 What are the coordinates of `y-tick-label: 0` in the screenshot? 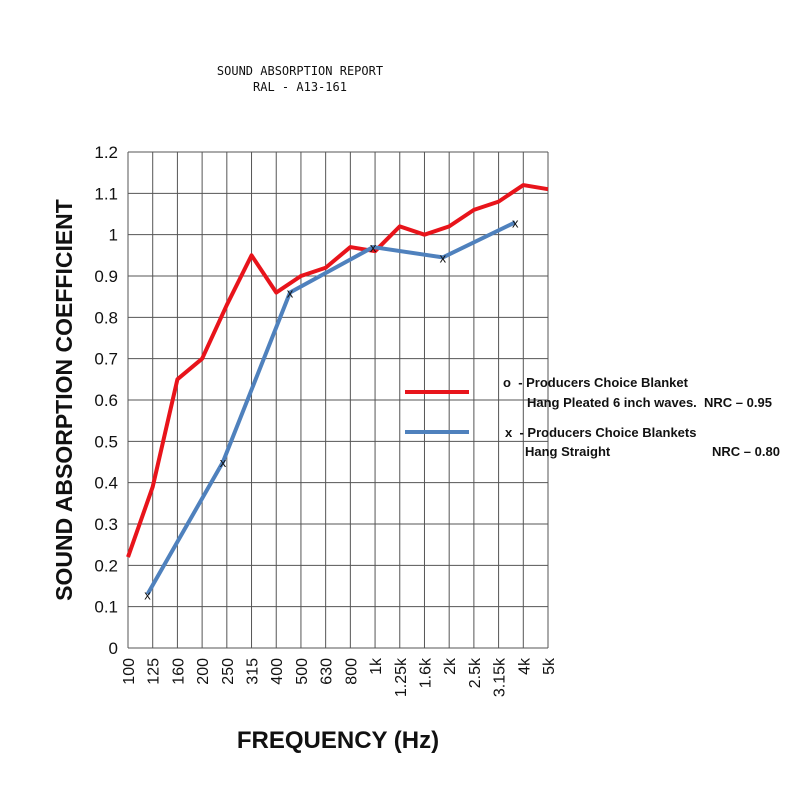 It's located at (113, 648).